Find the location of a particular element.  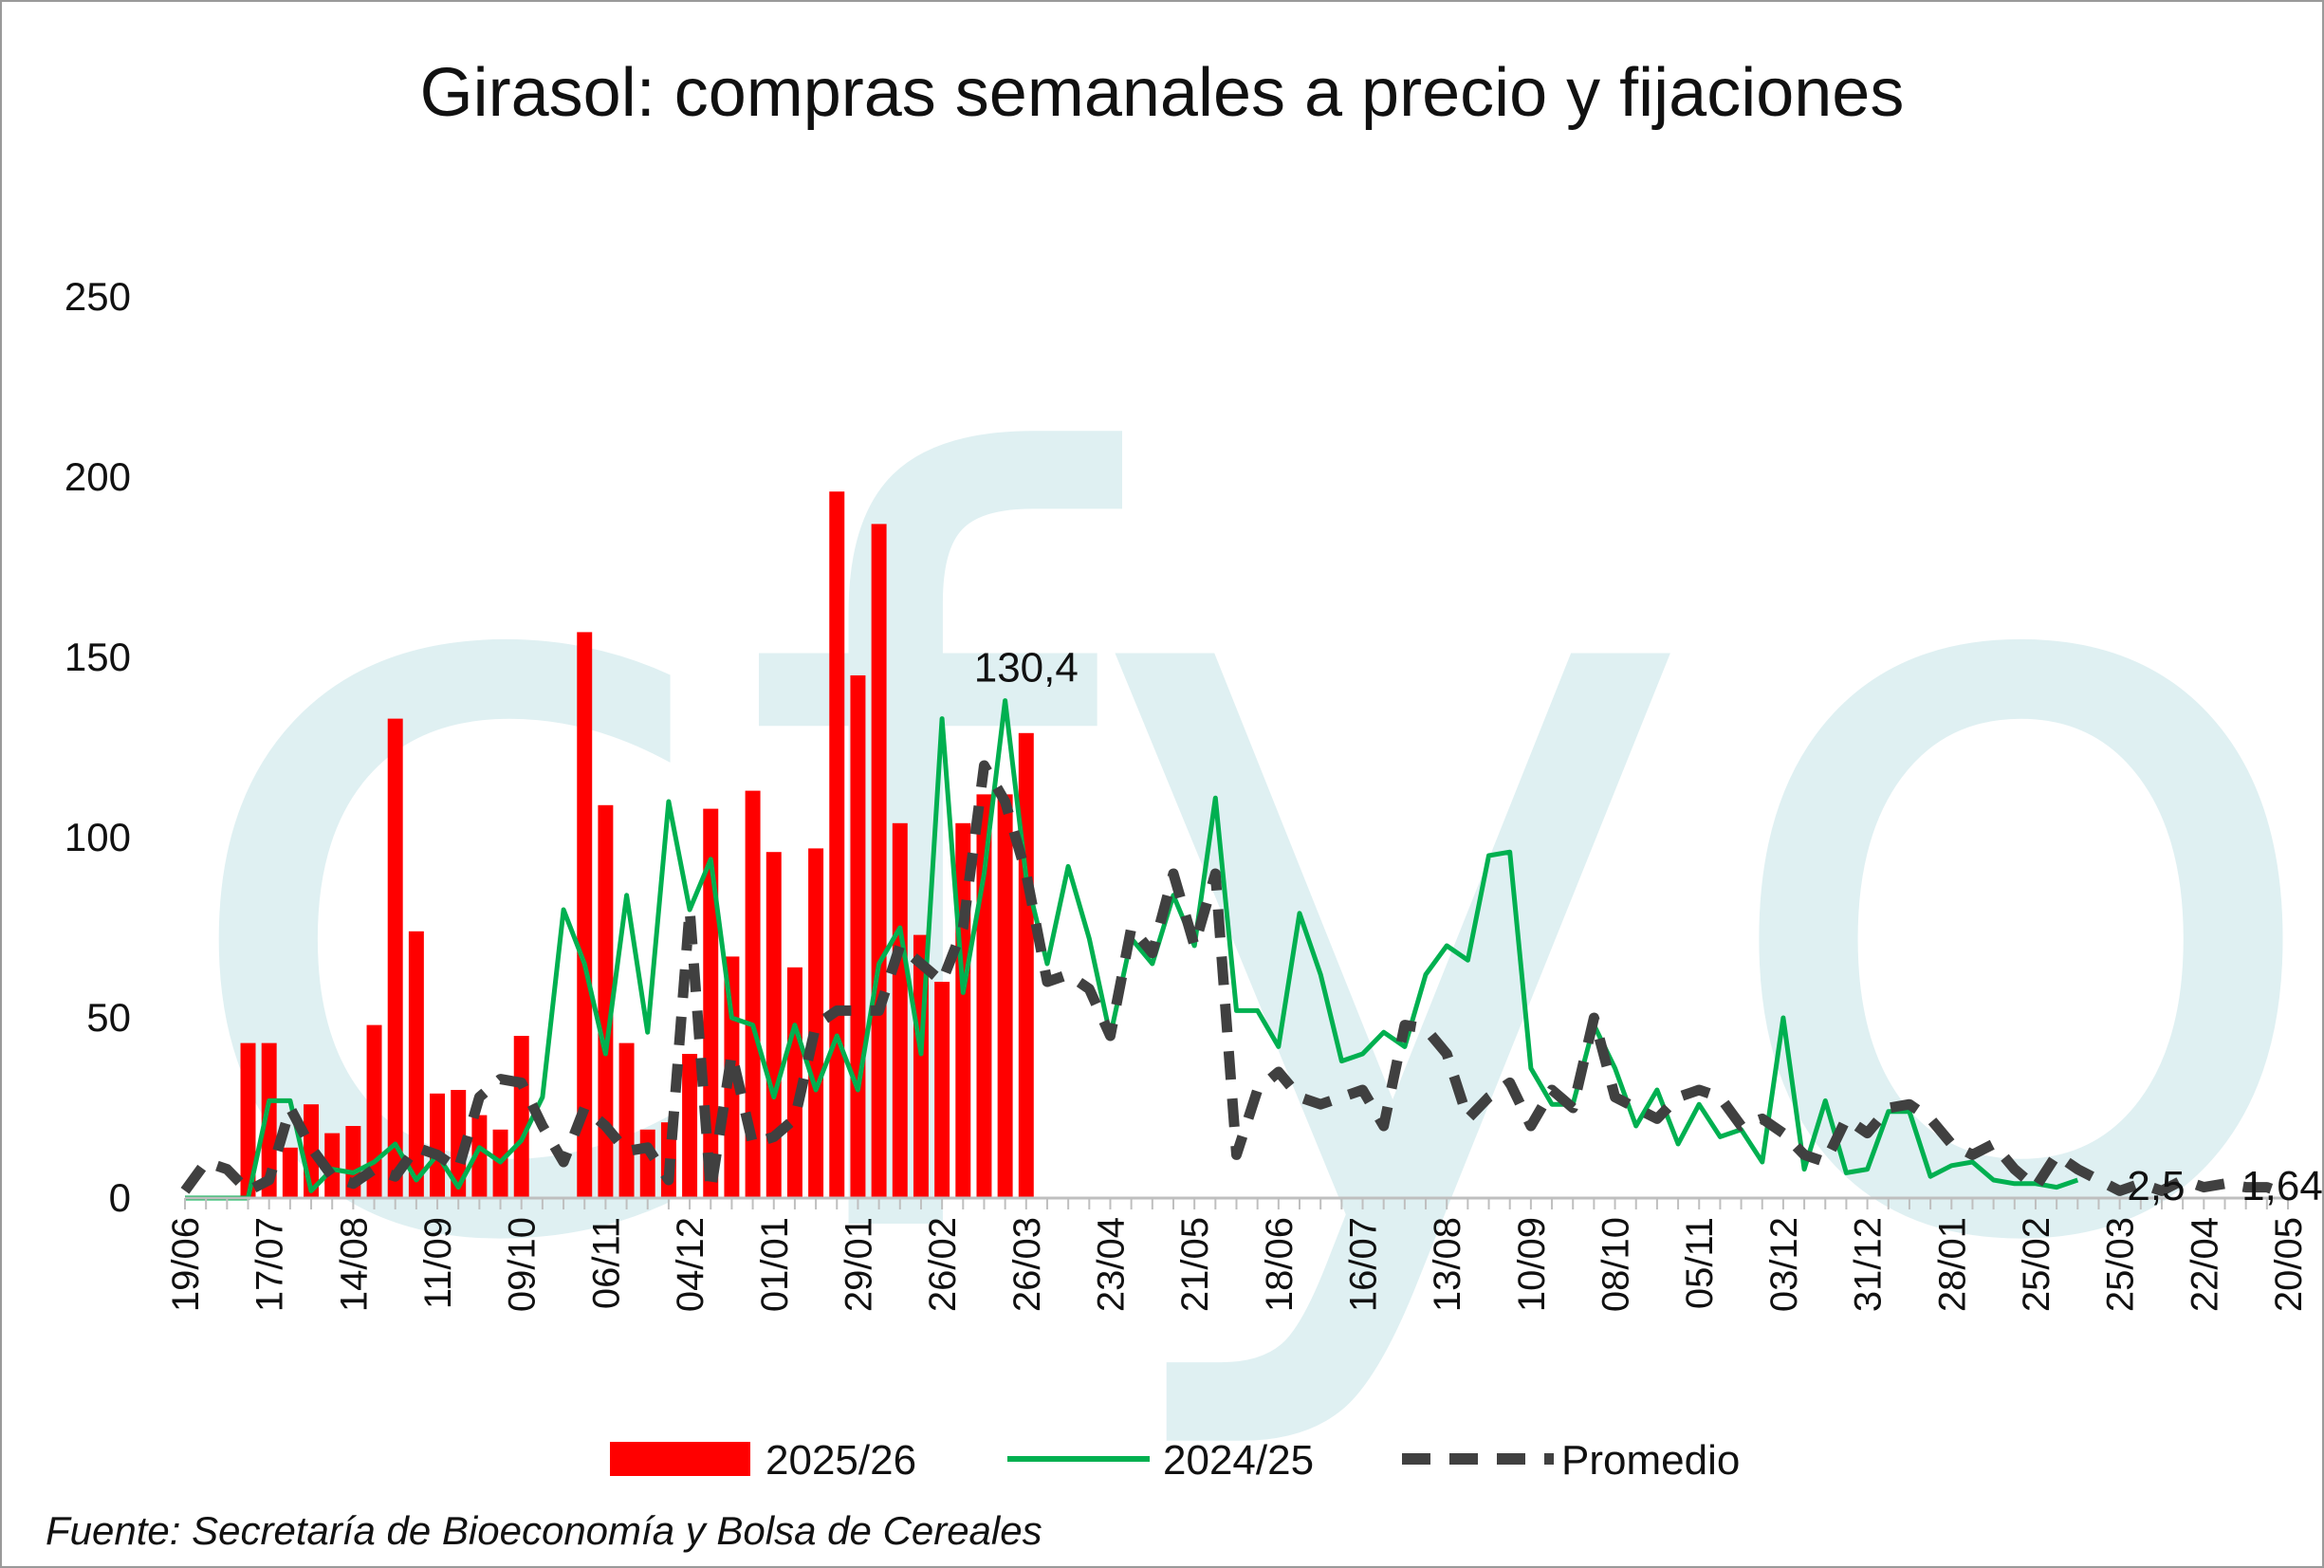

x-tick-label: 18/06 is located at coordinates (1280, 1265).